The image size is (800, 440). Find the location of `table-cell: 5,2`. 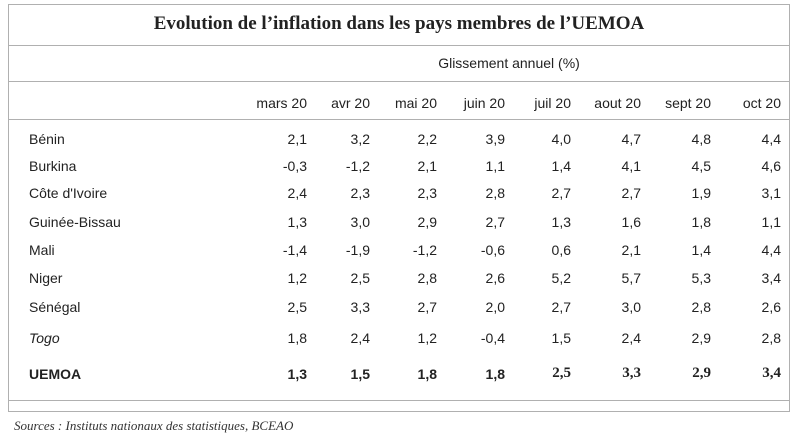

table-cell: 5,2 is located at coordinates (561, 278).